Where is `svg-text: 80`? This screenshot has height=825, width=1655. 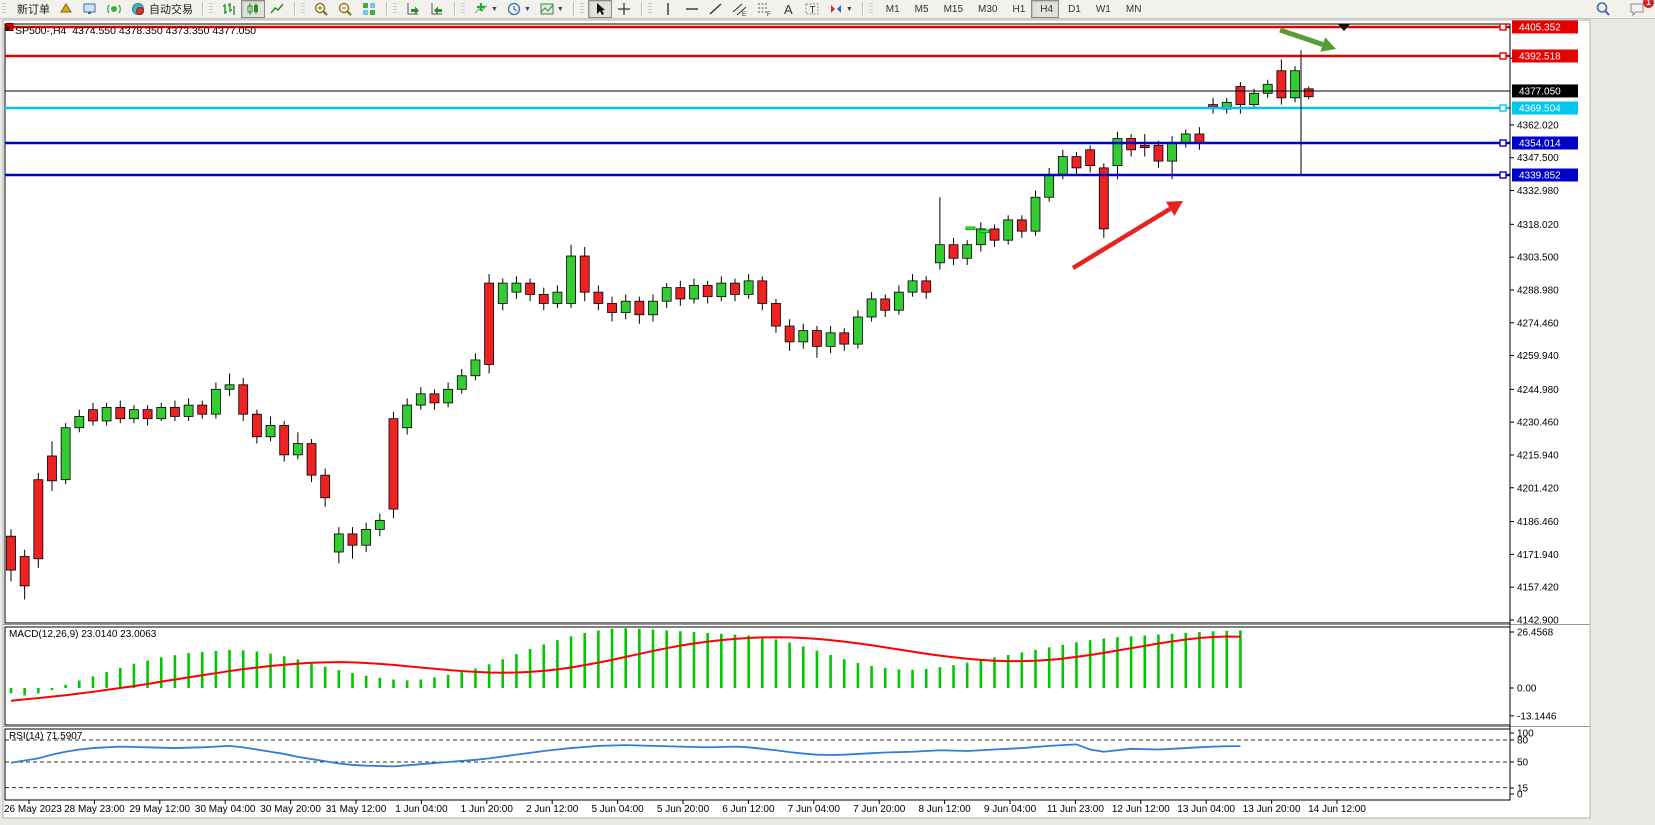
svg-text: 80 is located at coordinates (1523, 741).